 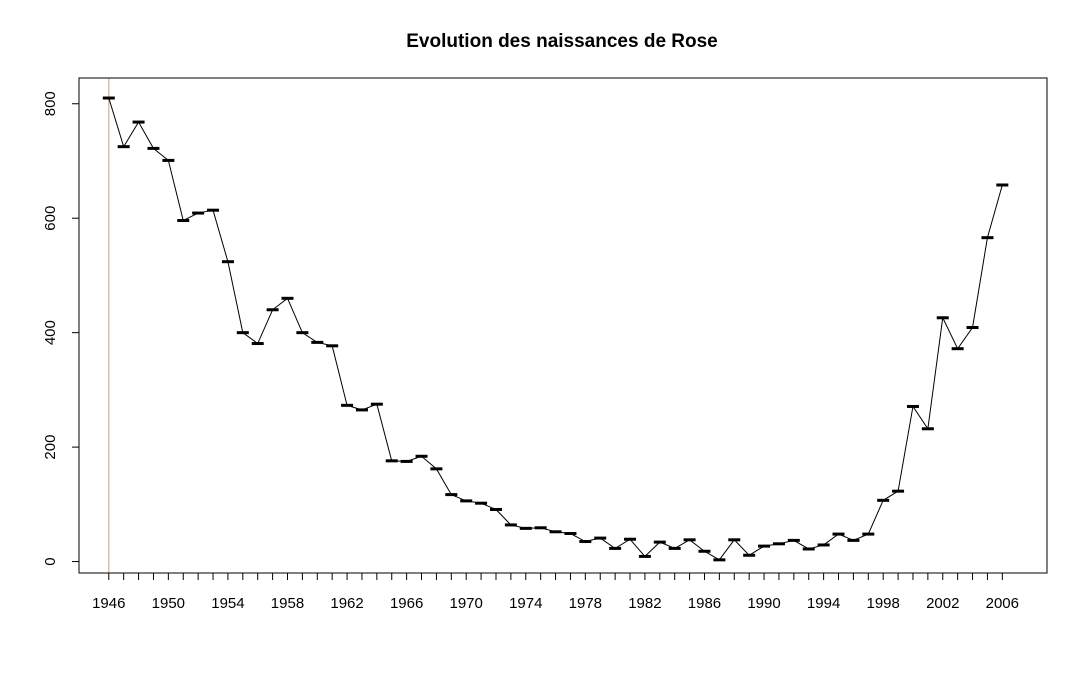 What do you see at coordinates (108, 603) in the screenshot?
I see `x-tick-label: 1946` at bounding box center [108, 603].